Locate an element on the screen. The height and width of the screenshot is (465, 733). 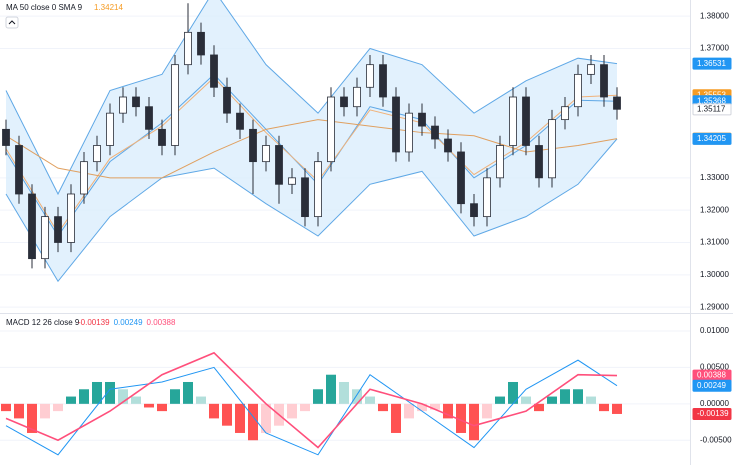
y-tick-label: 1.33000 is located at coordinates (714, 177).